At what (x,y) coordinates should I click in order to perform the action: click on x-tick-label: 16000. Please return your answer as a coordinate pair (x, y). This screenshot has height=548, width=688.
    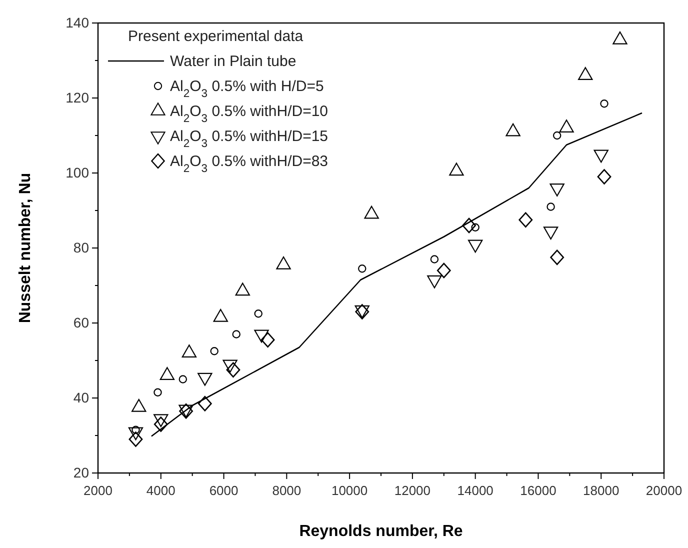
    Looking at the image, I should click on (538, 490).